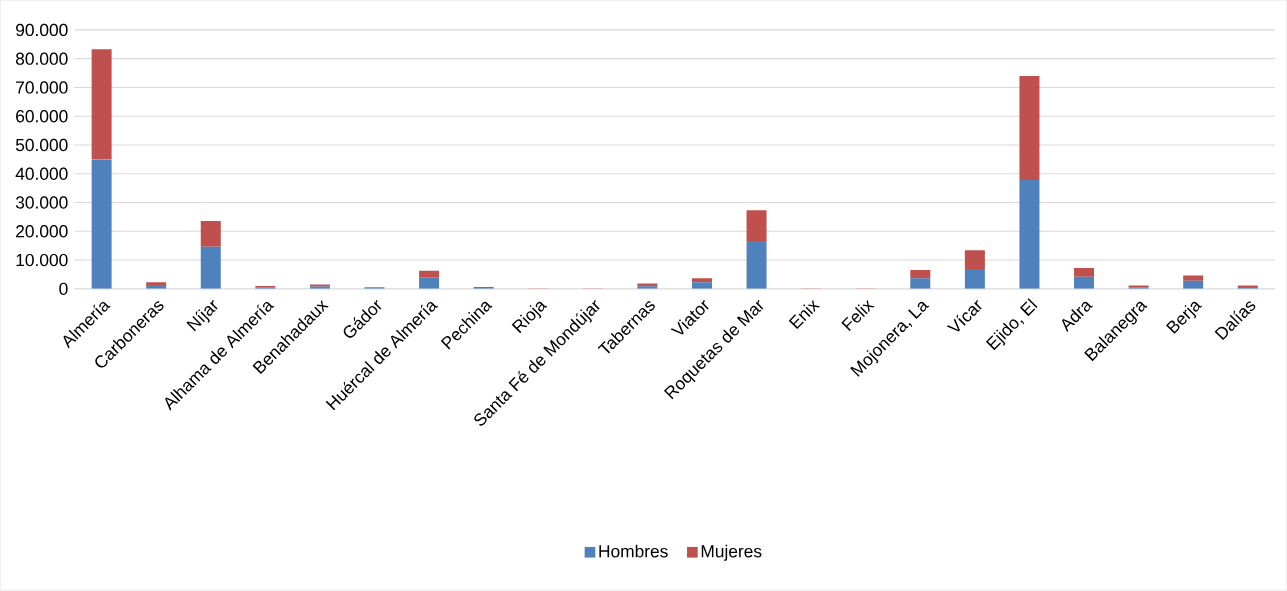 This screenshot has width=1287, height=591. What do you see at coordinates (42, 116) in the screenshot?
I see `y-tick-label: 60.000` at bounding box center [42, 116].